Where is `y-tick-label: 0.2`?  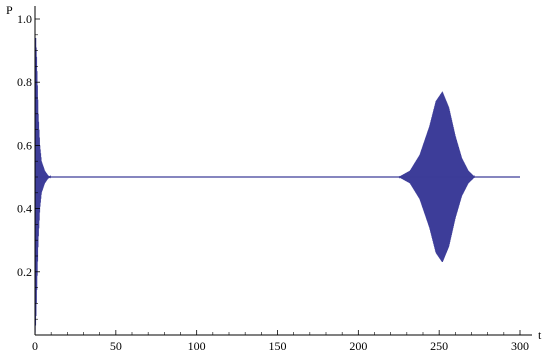 y-tick-label: 0.2 is located at coordinates (24, 272).